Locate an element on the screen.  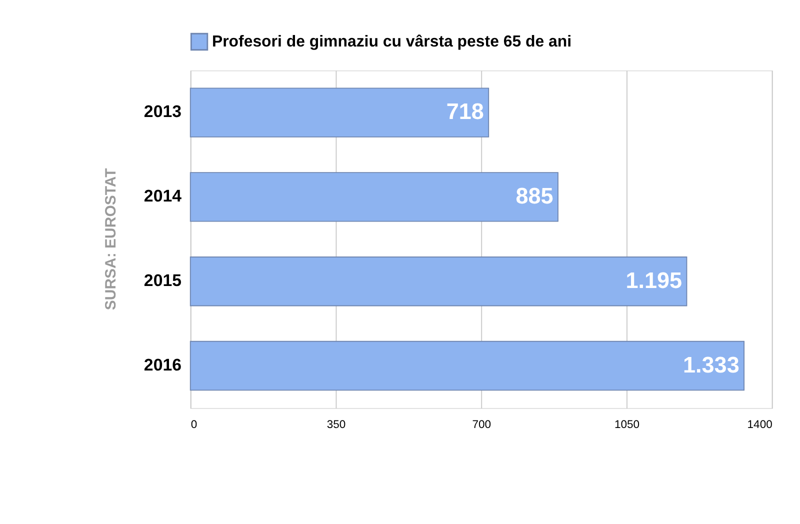
x-tick-label: 1400 is located at coordinates (759, 425).